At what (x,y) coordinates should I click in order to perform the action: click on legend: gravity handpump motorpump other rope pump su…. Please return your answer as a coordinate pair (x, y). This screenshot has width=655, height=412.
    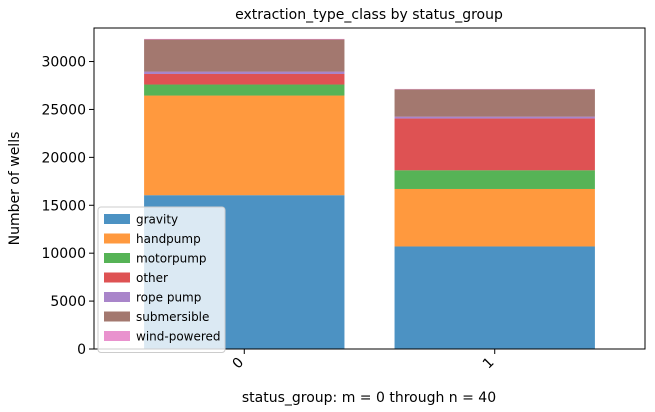
    Looking at the image, I should click on (161, 279).